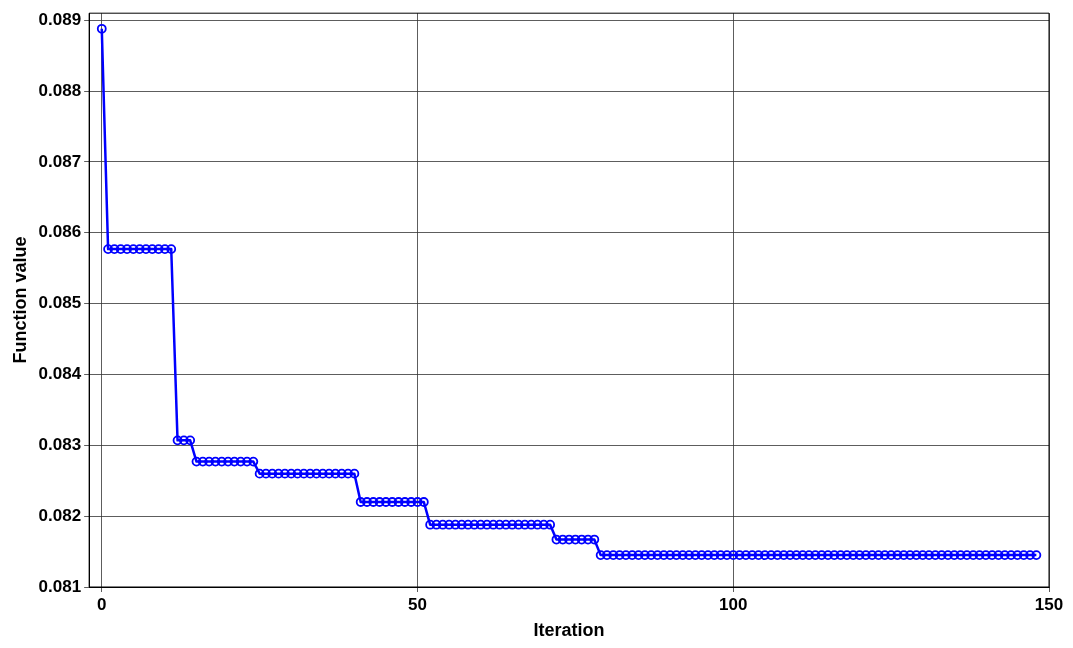 This screenshot has width=1073, height=648. Describe the element at coordinates (19, 300) in the screenshot. I see `y-axis-title: Function value` at that location.